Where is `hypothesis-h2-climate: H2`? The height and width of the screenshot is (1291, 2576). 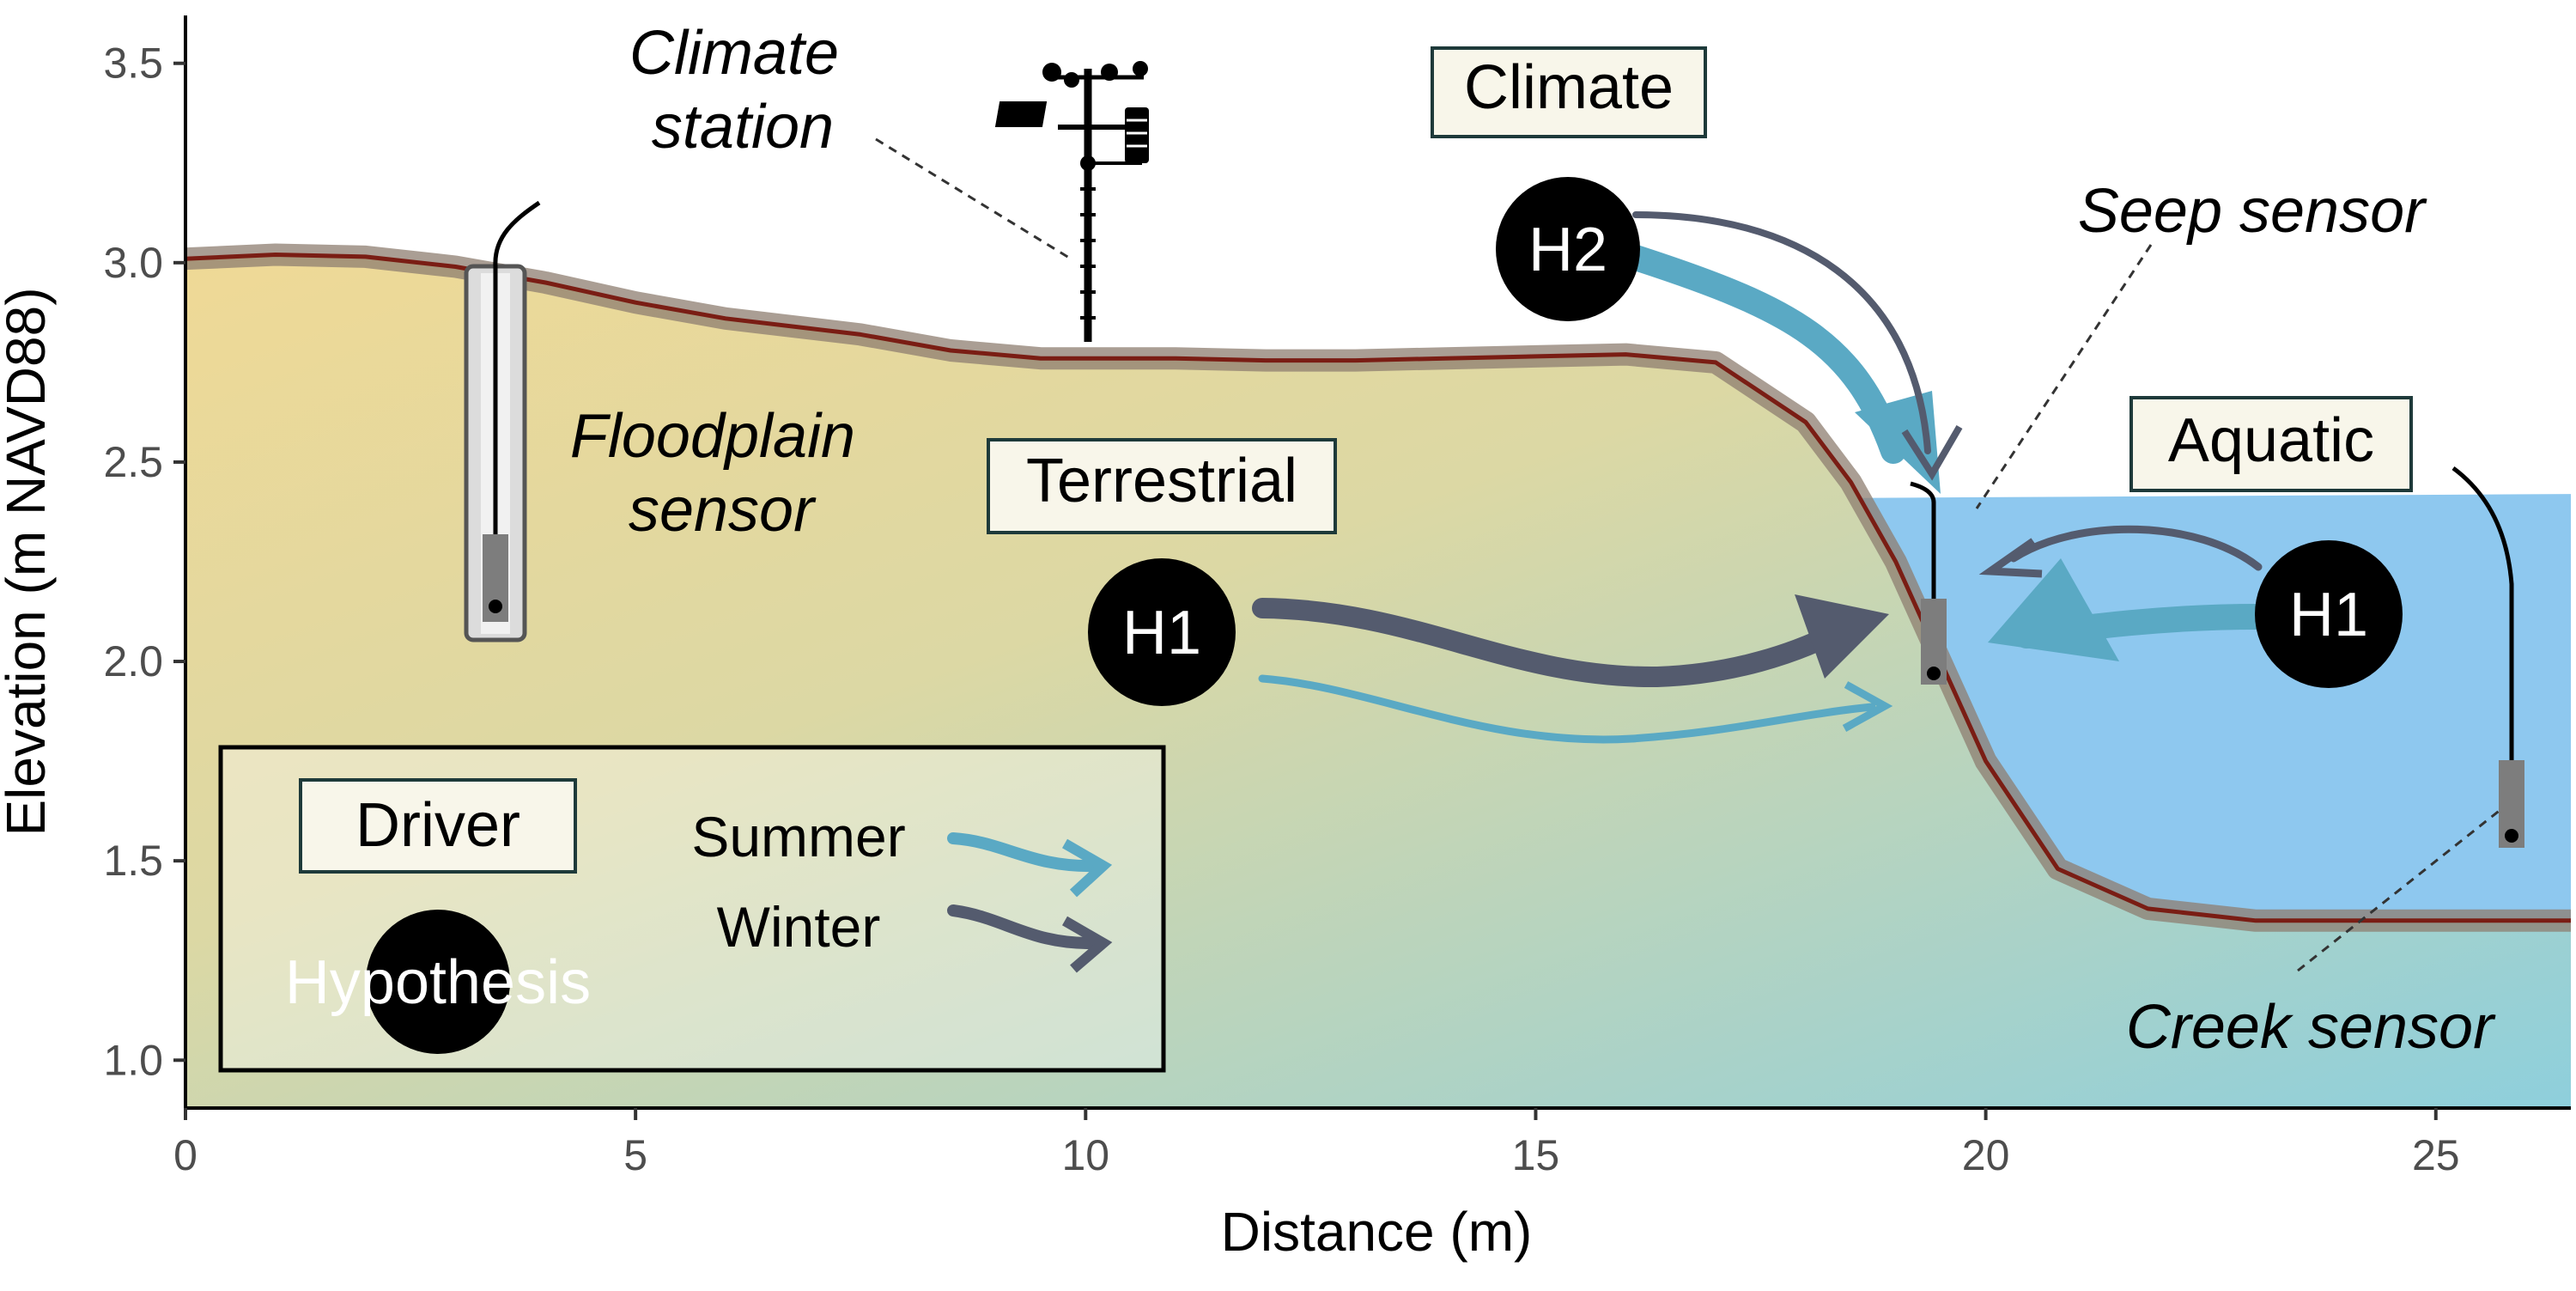
hypothesis-h2-climate: H2 is located at coordinates (1568, 249).